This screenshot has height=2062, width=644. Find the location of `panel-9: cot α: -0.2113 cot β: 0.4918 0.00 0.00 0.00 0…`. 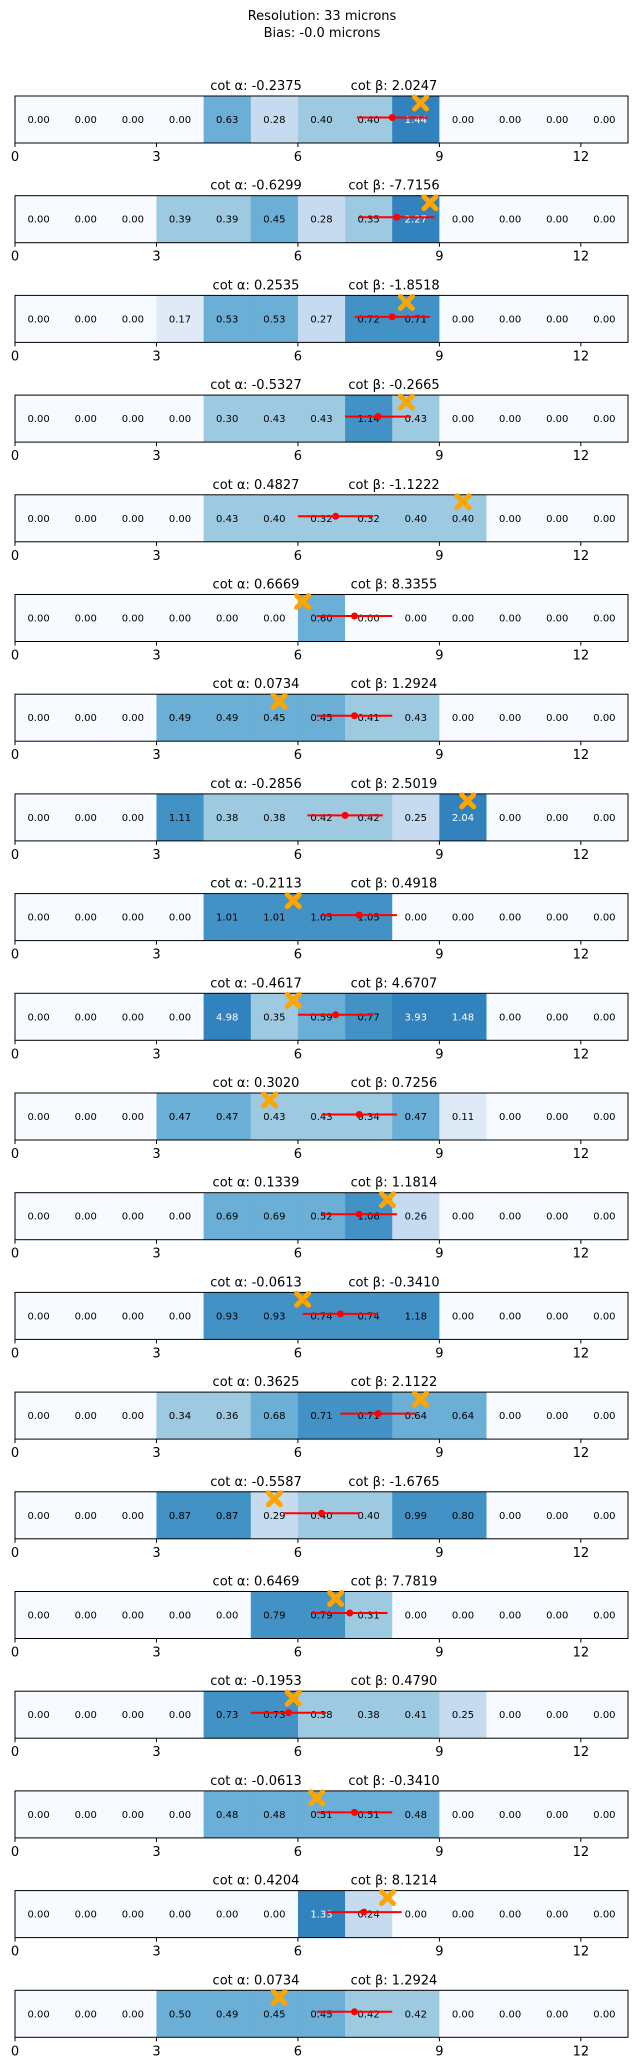

panel-9: cot α: -0.2113 cot β: 0.4918 0.00 0.00 0.00 0… is located at coordinates (320, 920).